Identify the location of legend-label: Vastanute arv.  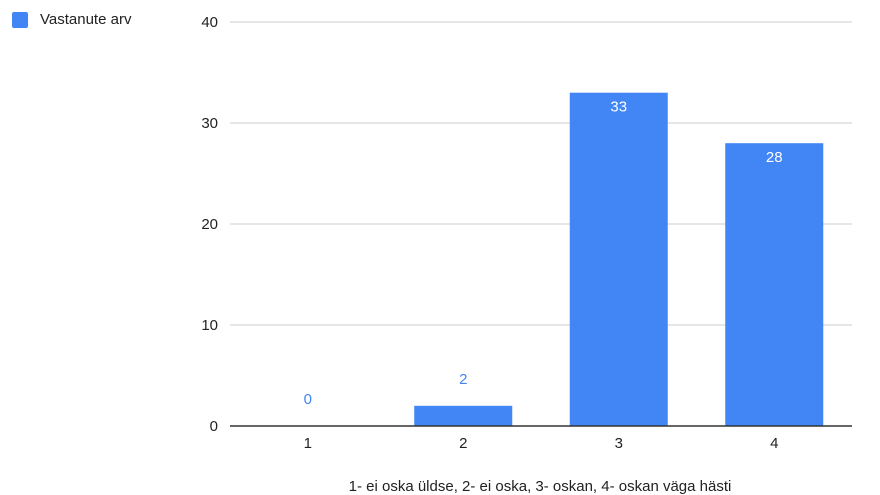
(86, 19).